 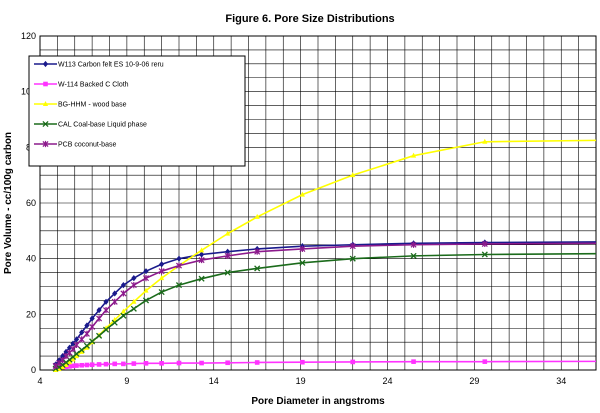 I want to click on legend-label: PCB coconut-base, so click(x=87, y=145).